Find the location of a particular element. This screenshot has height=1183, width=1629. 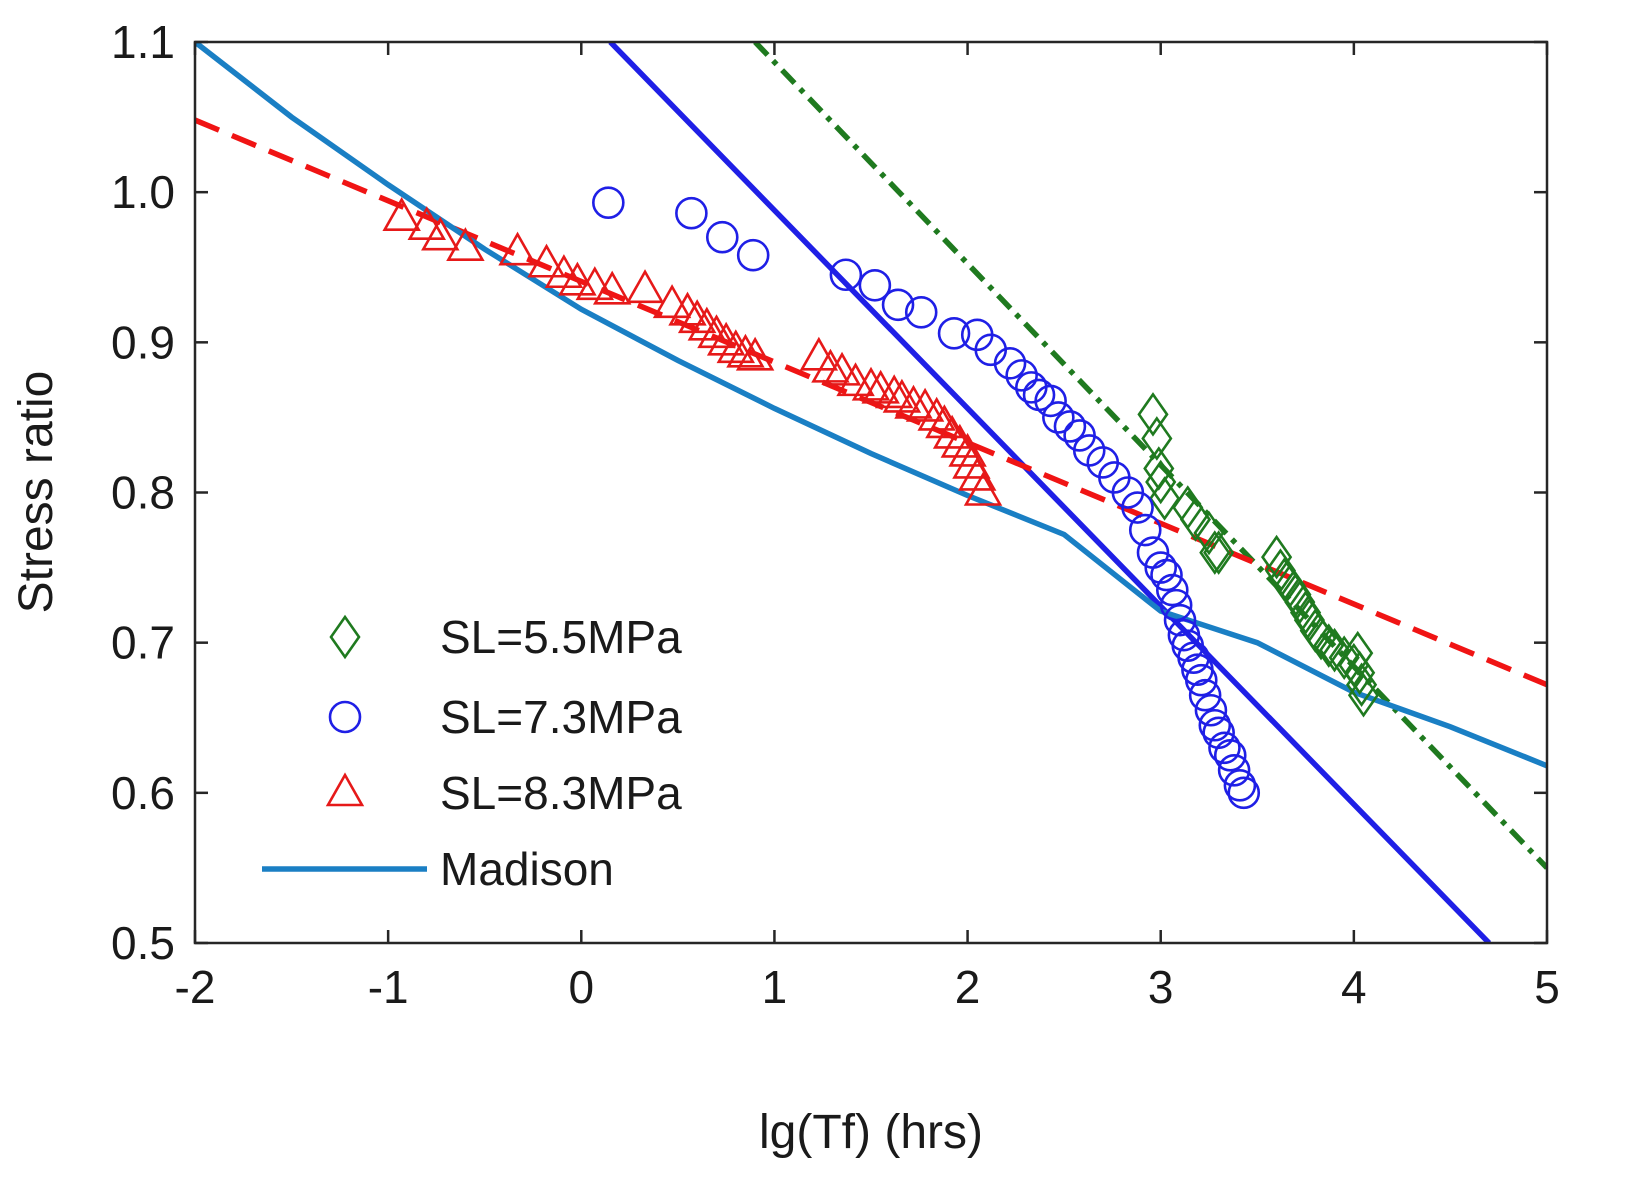

legend-swatch-sl-7-3mpa is located at coordinates (345, 717).